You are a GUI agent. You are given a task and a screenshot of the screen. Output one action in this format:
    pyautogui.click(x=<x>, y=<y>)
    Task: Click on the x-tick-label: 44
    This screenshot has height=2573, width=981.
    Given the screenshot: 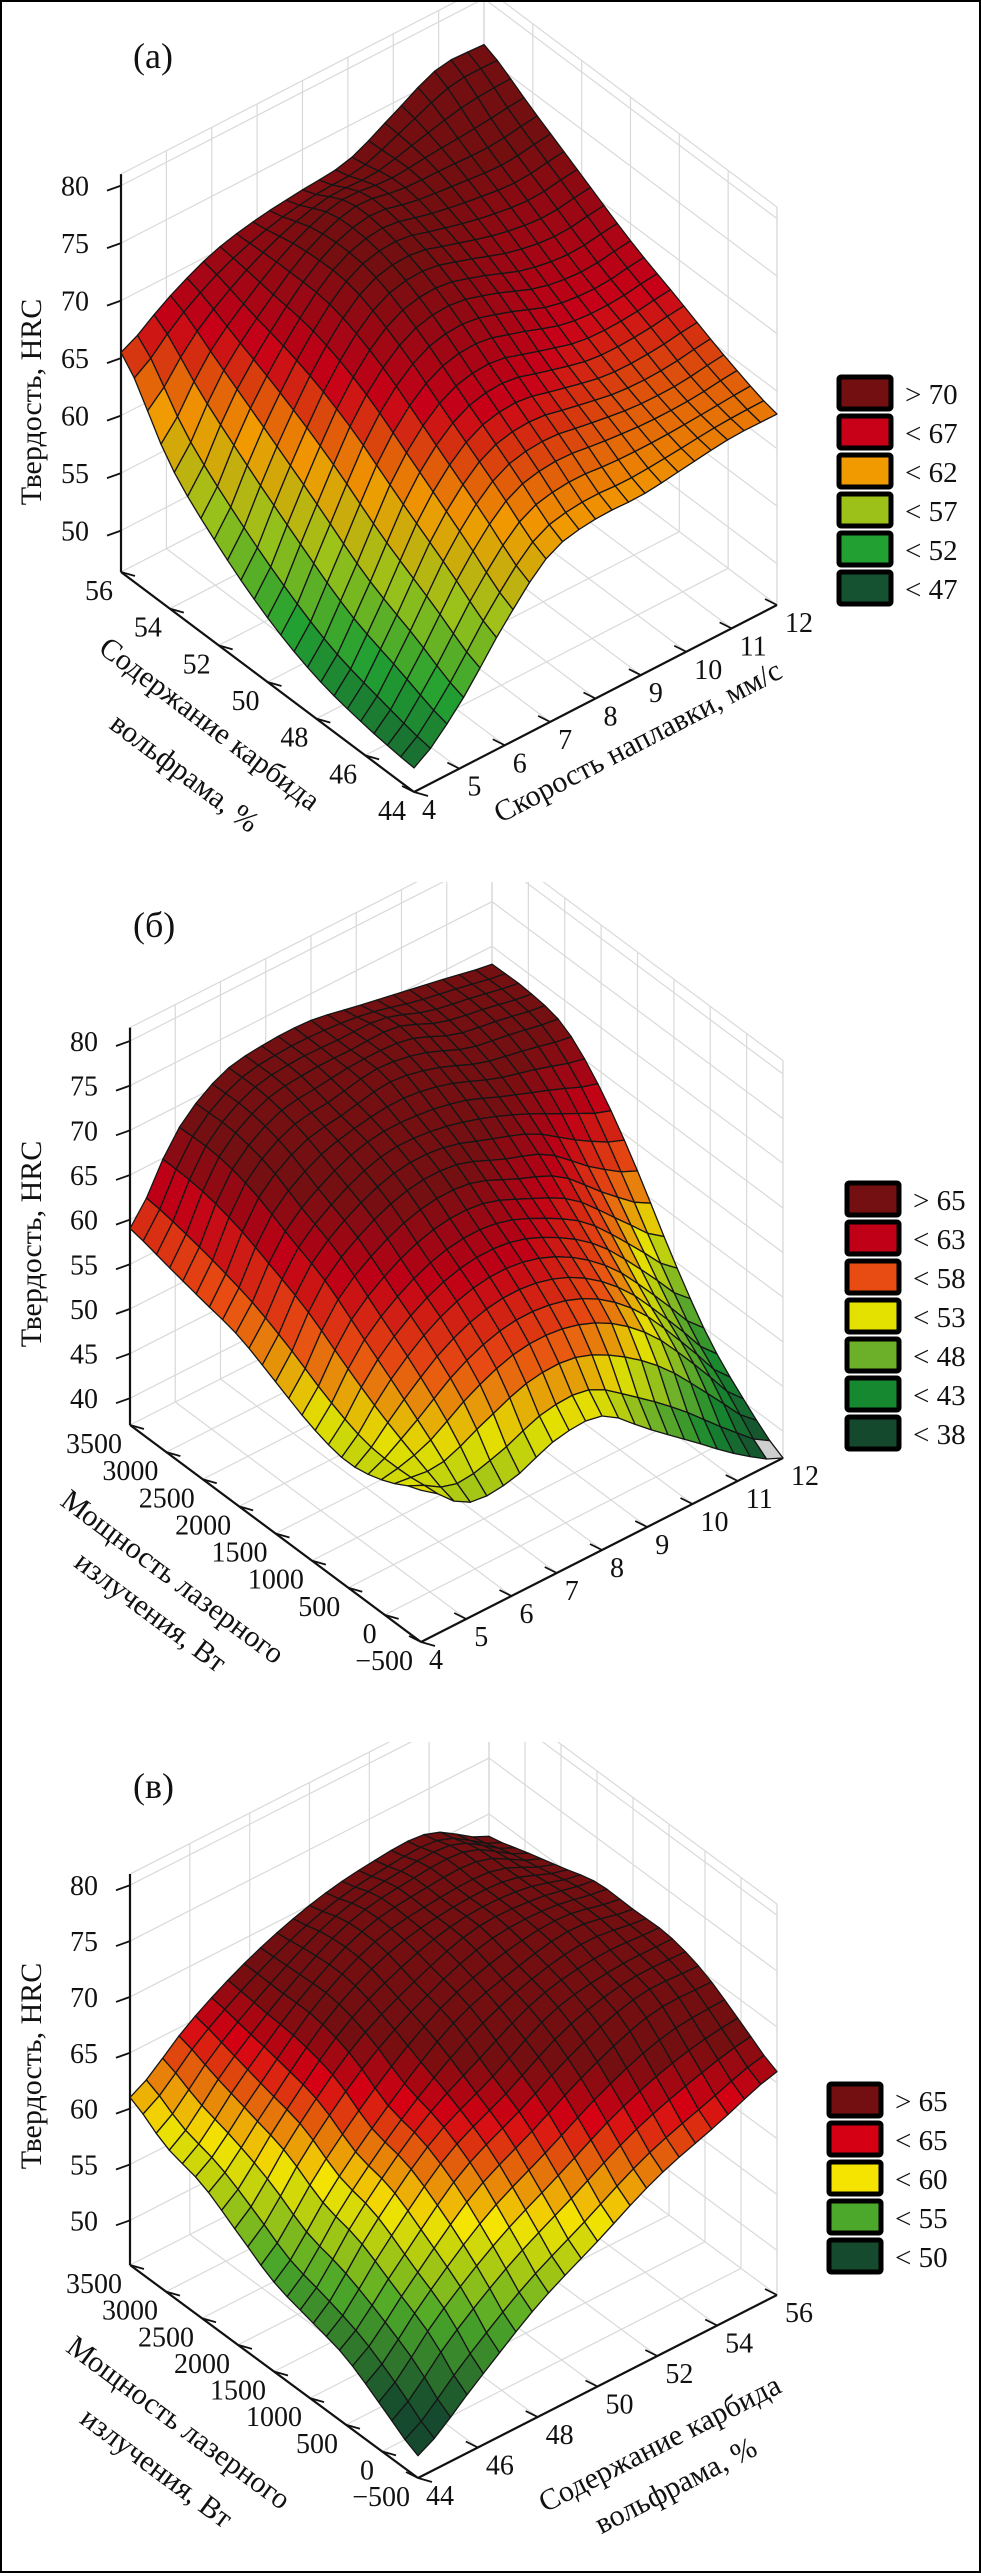 What is the action you would take?
    pyautogui.click(x=440, y=2496)
    